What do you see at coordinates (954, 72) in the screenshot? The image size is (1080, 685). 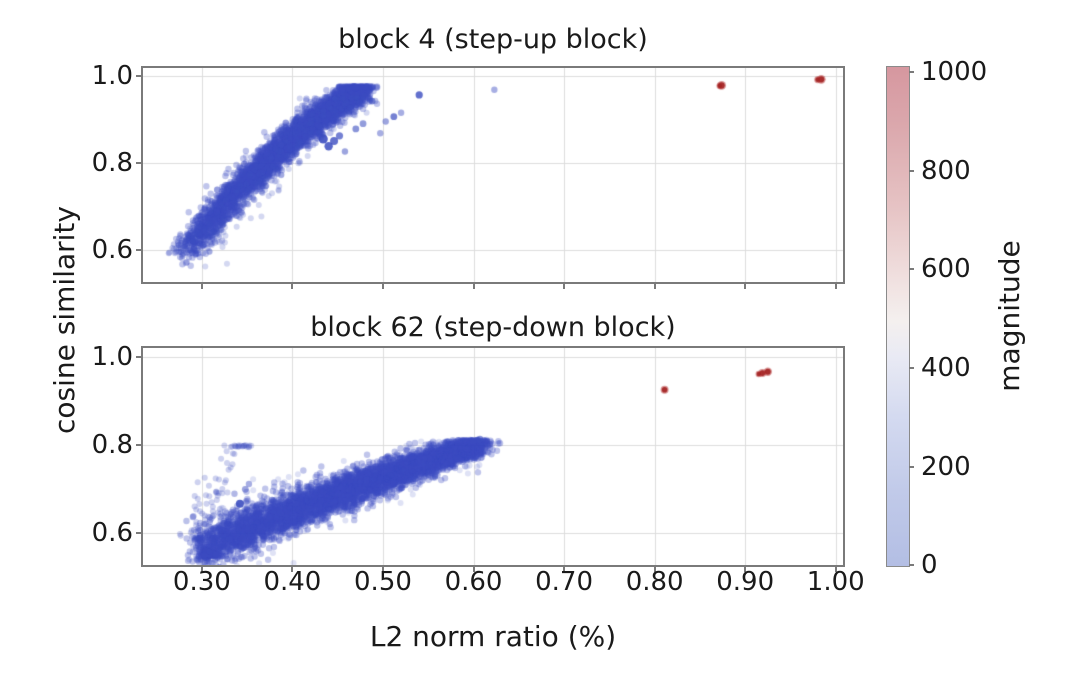 I see `colorbar-tick-label: 1000` at bounding box center [954, 72].